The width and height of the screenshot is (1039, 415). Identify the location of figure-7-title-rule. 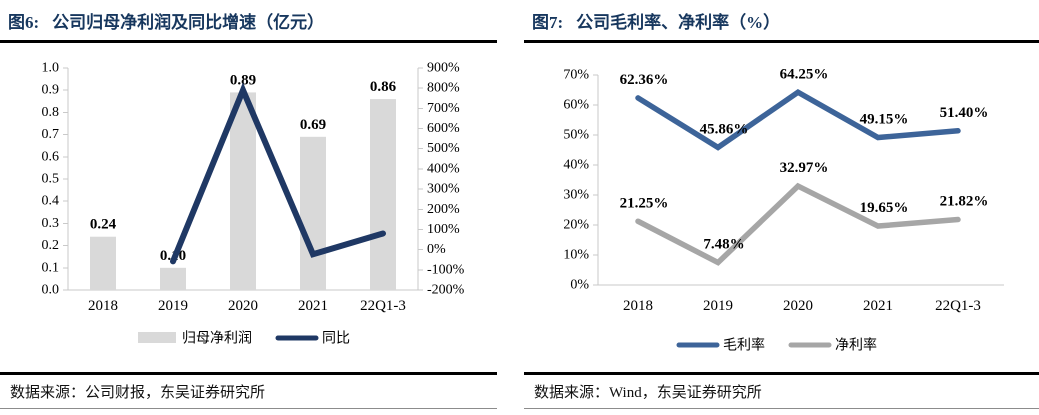
(781, 41).